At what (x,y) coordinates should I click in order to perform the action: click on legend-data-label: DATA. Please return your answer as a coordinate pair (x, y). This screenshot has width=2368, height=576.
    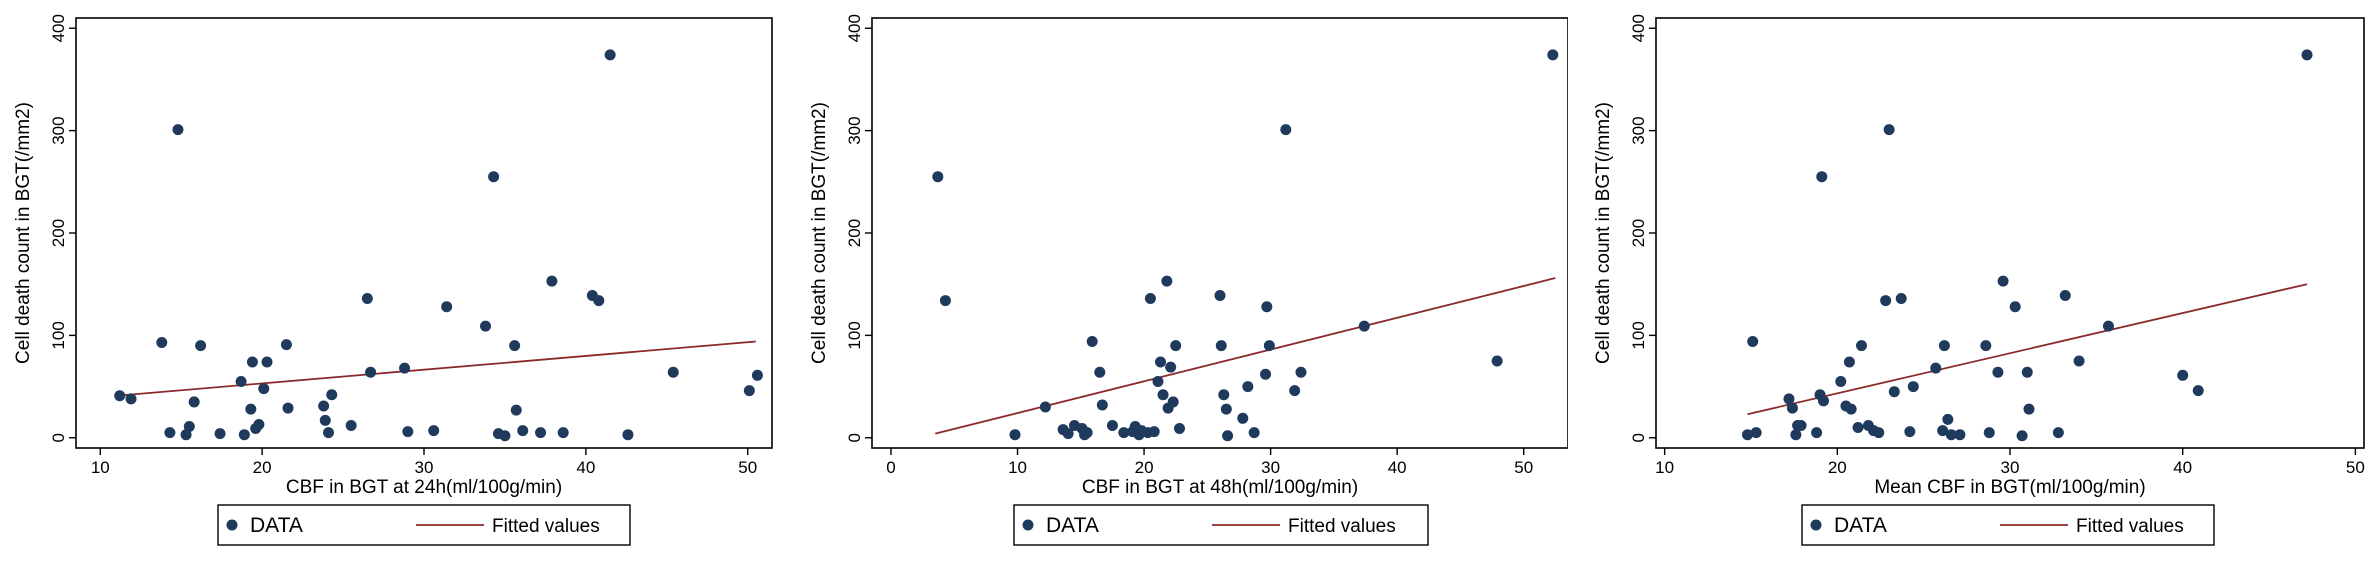
    Looking at the image, I should click on (1860, 525).